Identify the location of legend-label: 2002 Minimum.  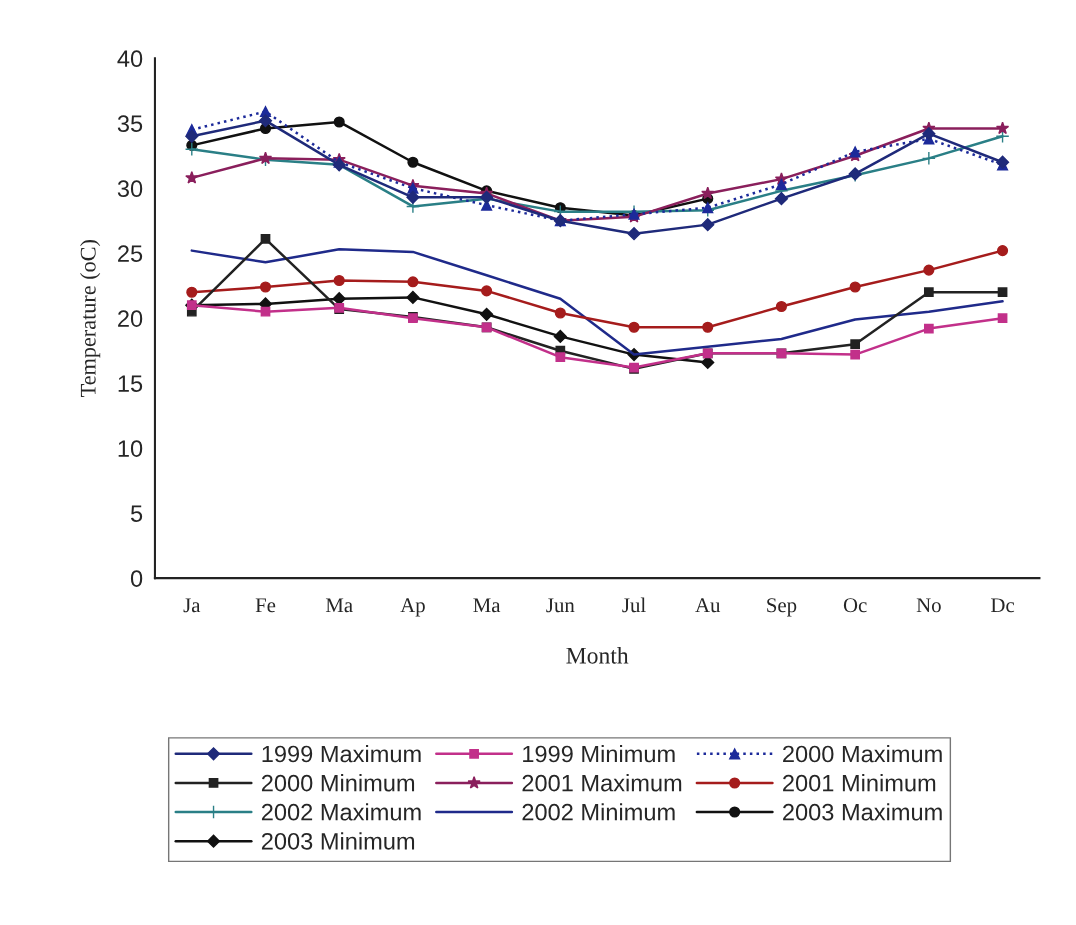
(598, 812).